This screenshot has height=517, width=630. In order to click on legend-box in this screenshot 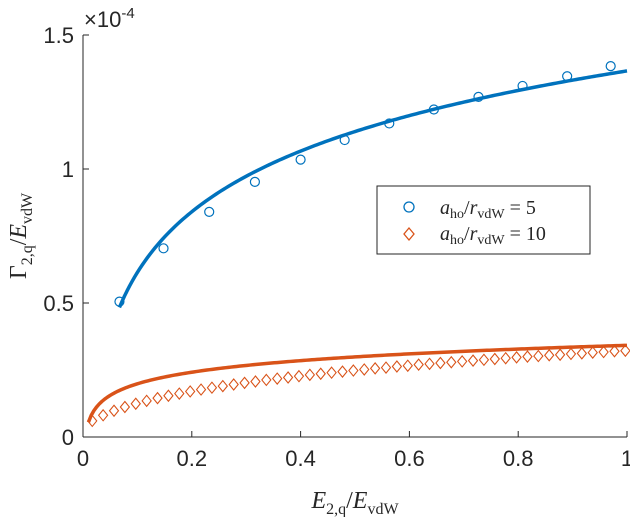, I will do `click(483, 220)`.